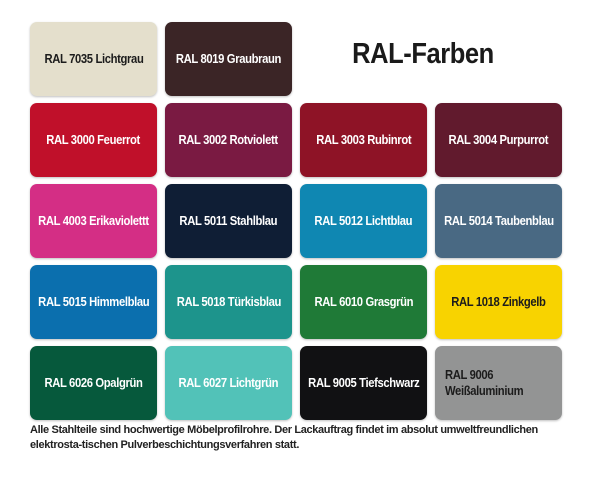  I want to click on swatch-label: RAL 5014 Taubenblau, so click(498, 221).